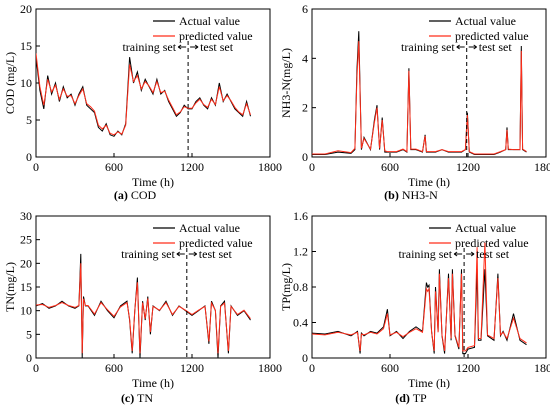 Image resolution: width=550 pixels, height=418 pixels. What do you see at coordinates (26, 9) in the screenshot?
I see `panel-a-y-tick-label: 20` at bounding box center [26, 9].